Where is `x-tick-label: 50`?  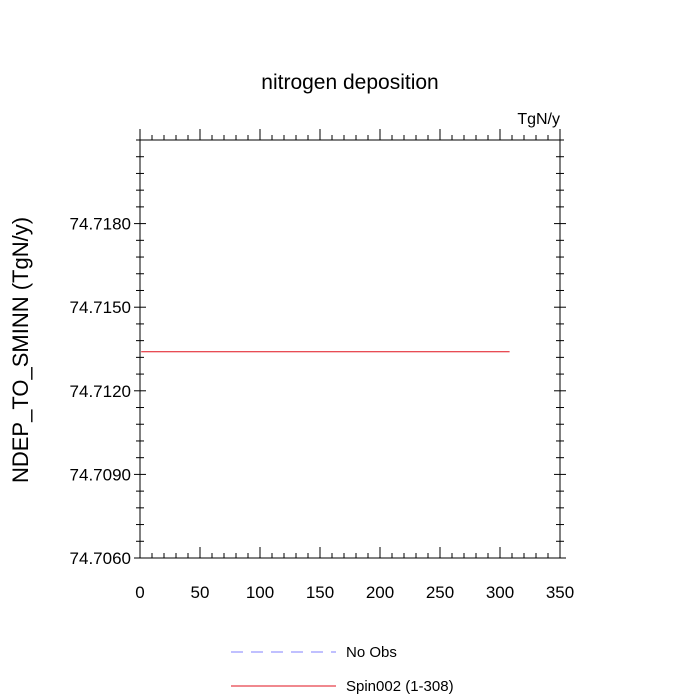 x-tick-label: 50 is located at coordinates (200, 592).